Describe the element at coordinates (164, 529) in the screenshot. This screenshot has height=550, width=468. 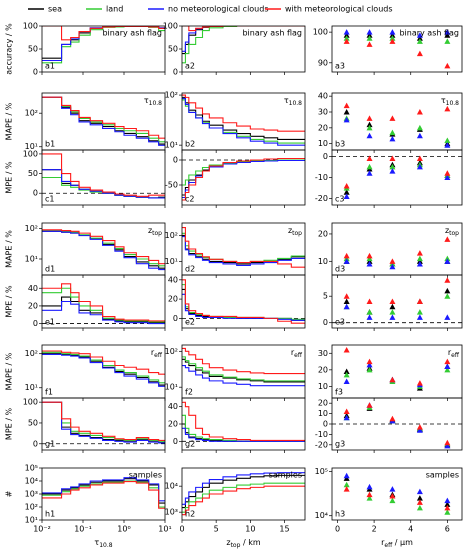
I see `x-tick-label: 10¹` at that location.